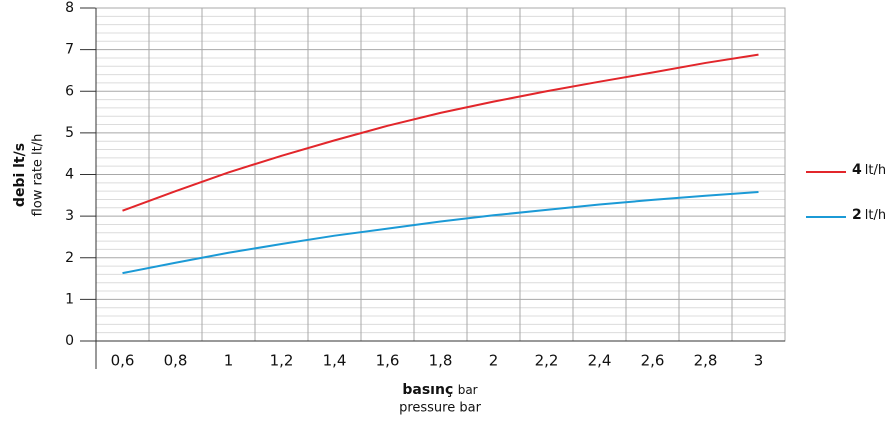  I want to click on y-tick-label: 3, so click(69, 216).